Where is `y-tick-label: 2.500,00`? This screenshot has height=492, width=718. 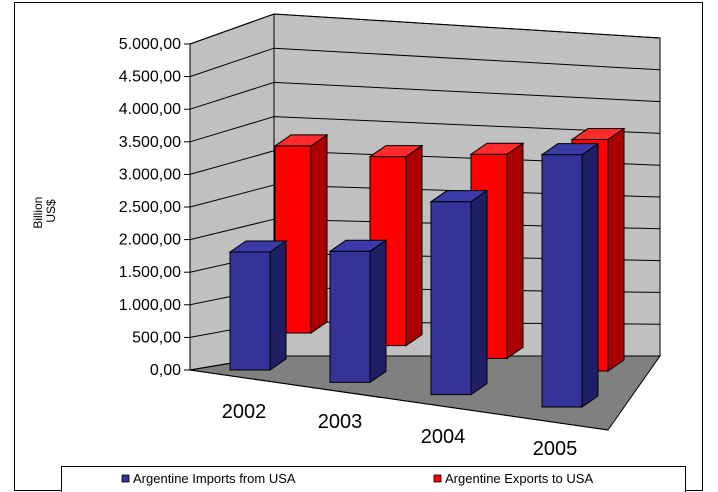
y-tick-label: 2.500,00 is located at coordinates (150, 207).